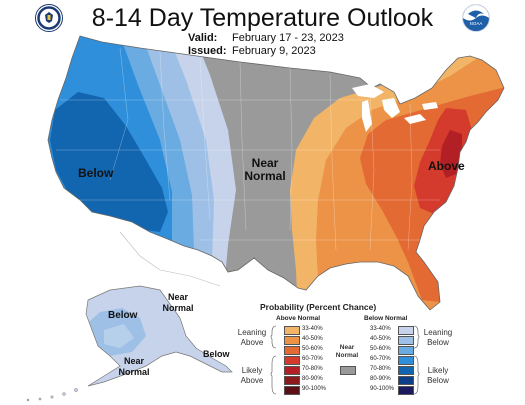 The height and width of the screenshot is (405, 525). Describe the element at coordinates (109, 162) in the screenshot. I see `below-70-80-band` at that location.